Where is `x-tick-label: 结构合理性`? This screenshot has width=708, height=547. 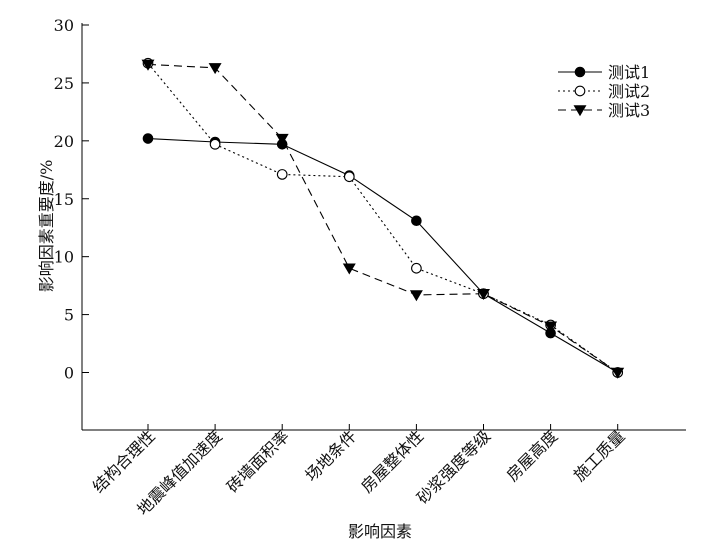 x-tick-label: 结构合理性 is located at coordinates (124, 461).